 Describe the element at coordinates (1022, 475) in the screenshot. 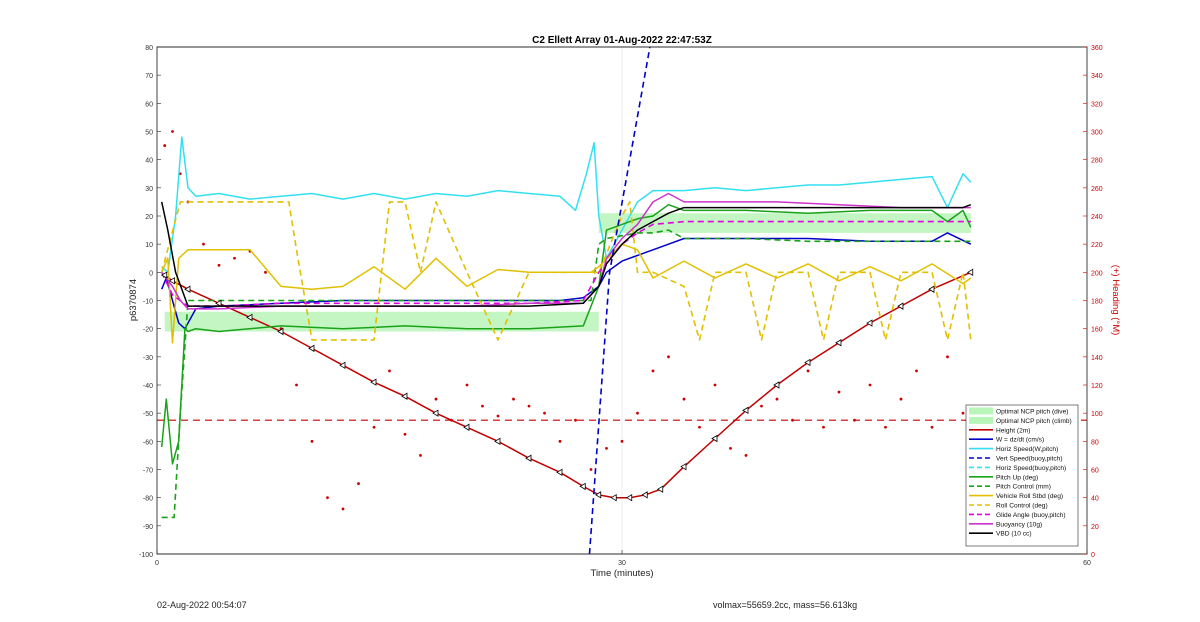

I see `legend-box` at that location.